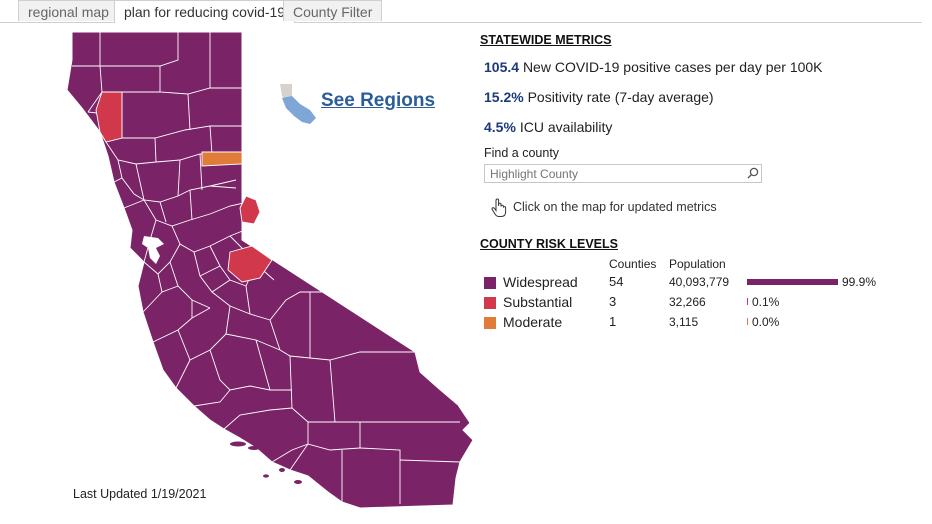  Describe the element at coordinates (859, 282) in the screenshot. I see `risk-level-percent: 99.9%` at that location.